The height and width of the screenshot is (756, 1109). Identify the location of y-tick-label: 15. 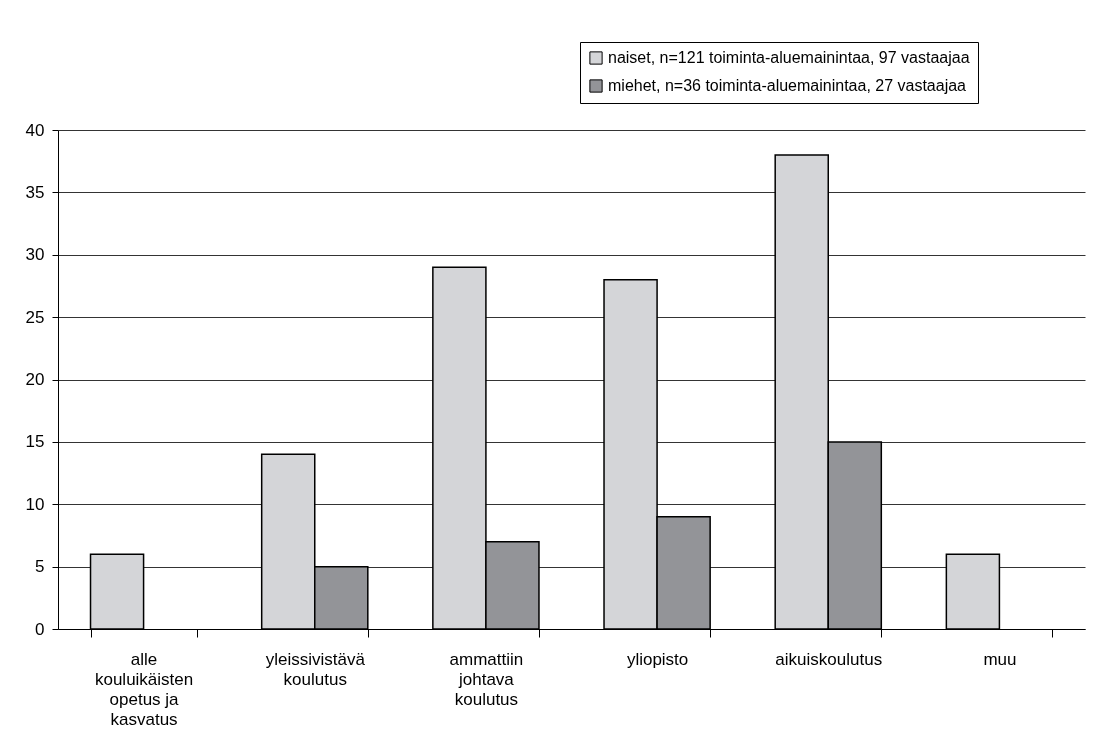
(35, 442).